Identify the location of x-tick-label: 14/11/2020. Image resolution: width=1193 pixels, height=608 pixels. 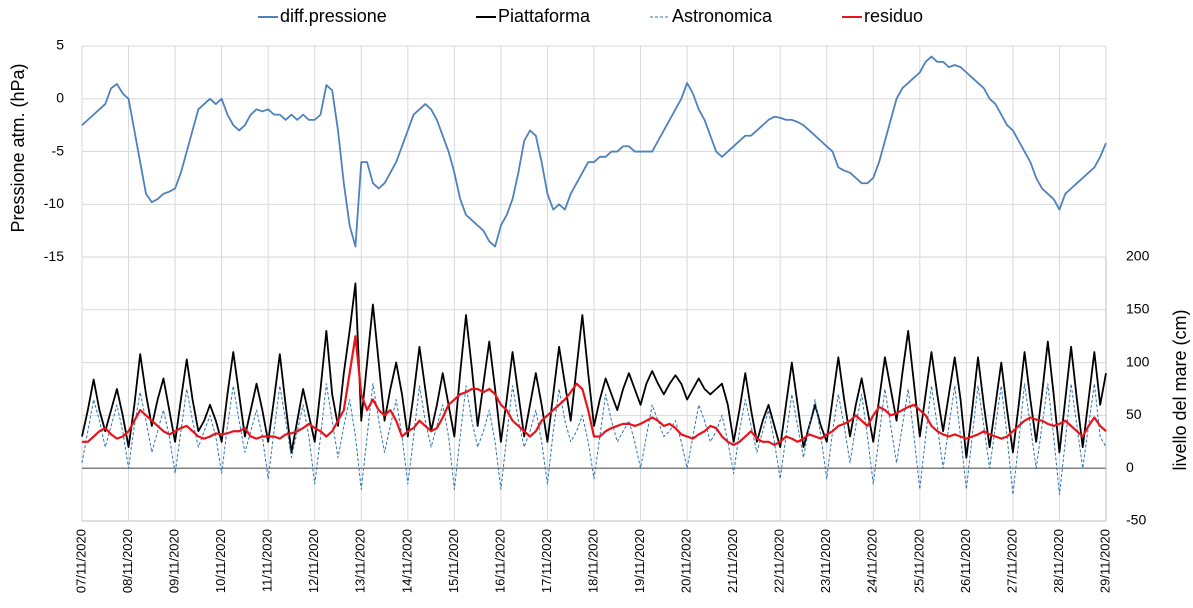
(406, 561).